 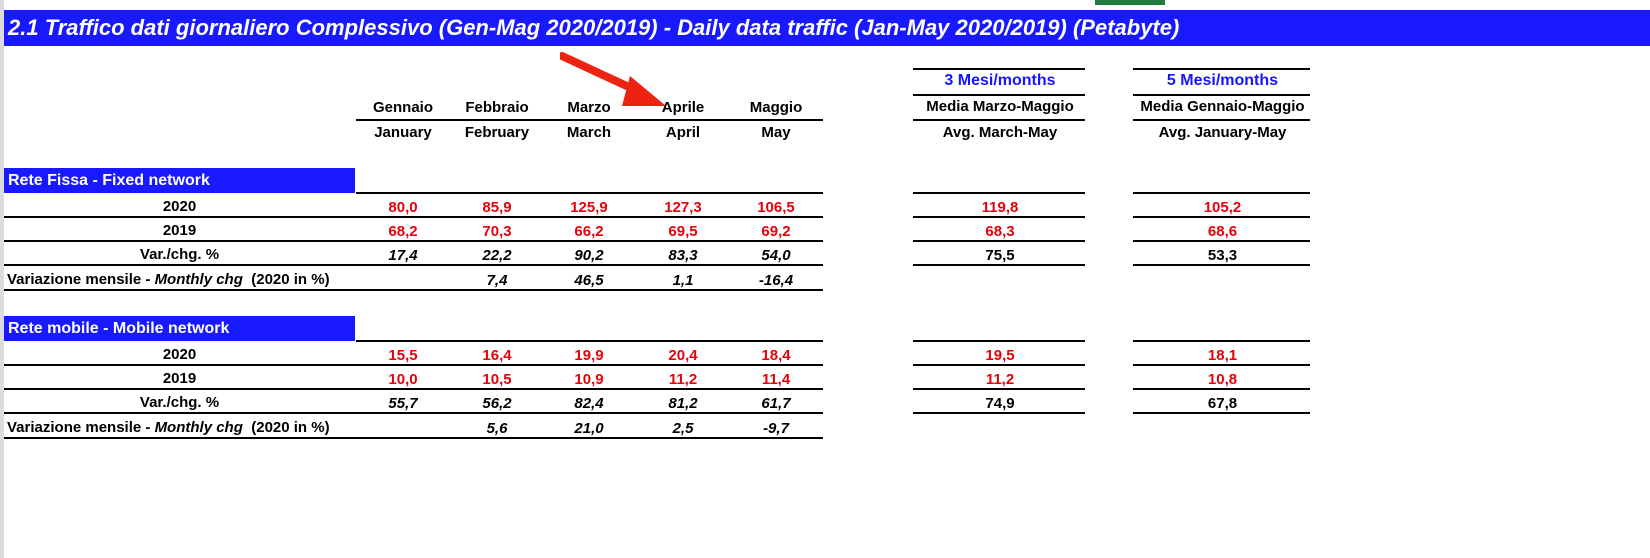 What do you see at coordinates (683, 403) in the screenshot?
I see `table-cell: 81,2` at bounding box center [683, 403].